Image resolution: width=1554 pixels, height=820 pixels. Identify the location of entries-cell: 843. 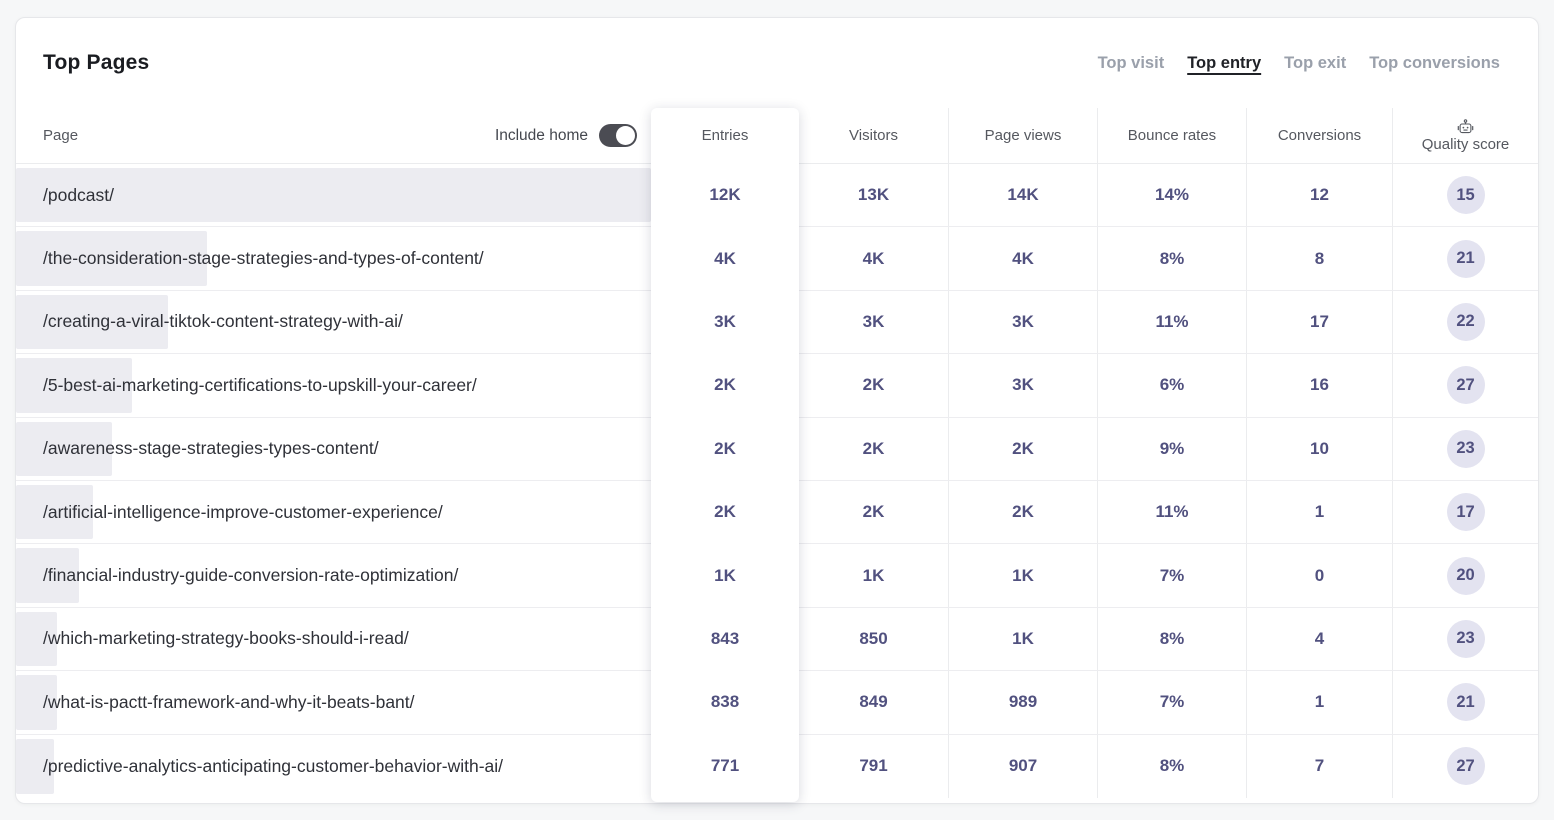
(725, 638).